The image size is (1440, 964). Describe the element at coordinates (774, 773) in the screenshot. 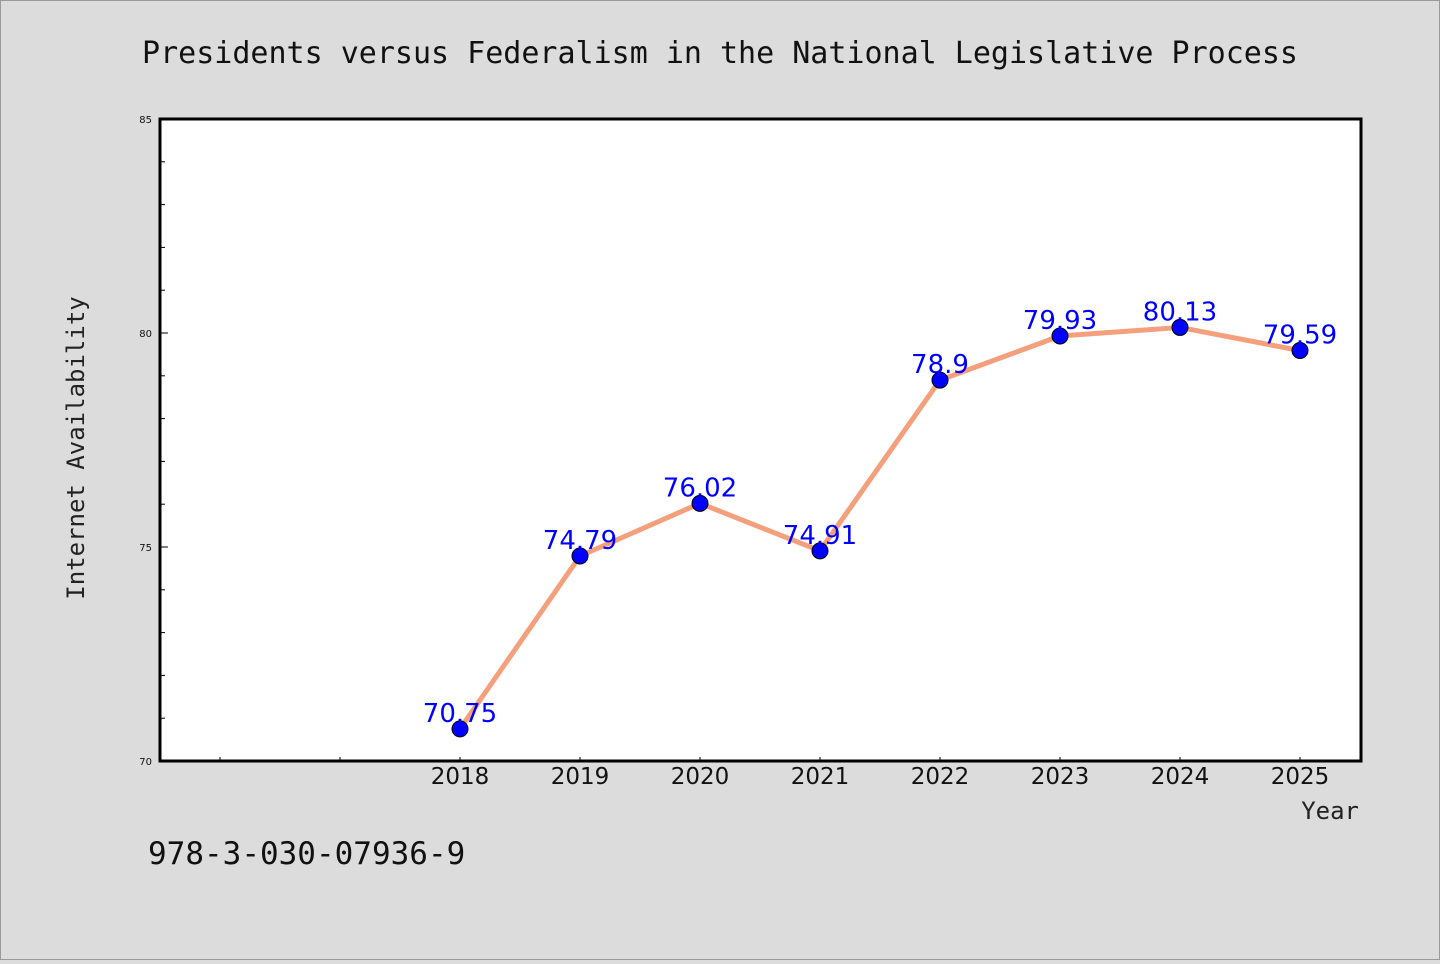

I see `x-axis-ticks: 2018 2019 2020 2021 2022 2023 2024 2025` at that location.